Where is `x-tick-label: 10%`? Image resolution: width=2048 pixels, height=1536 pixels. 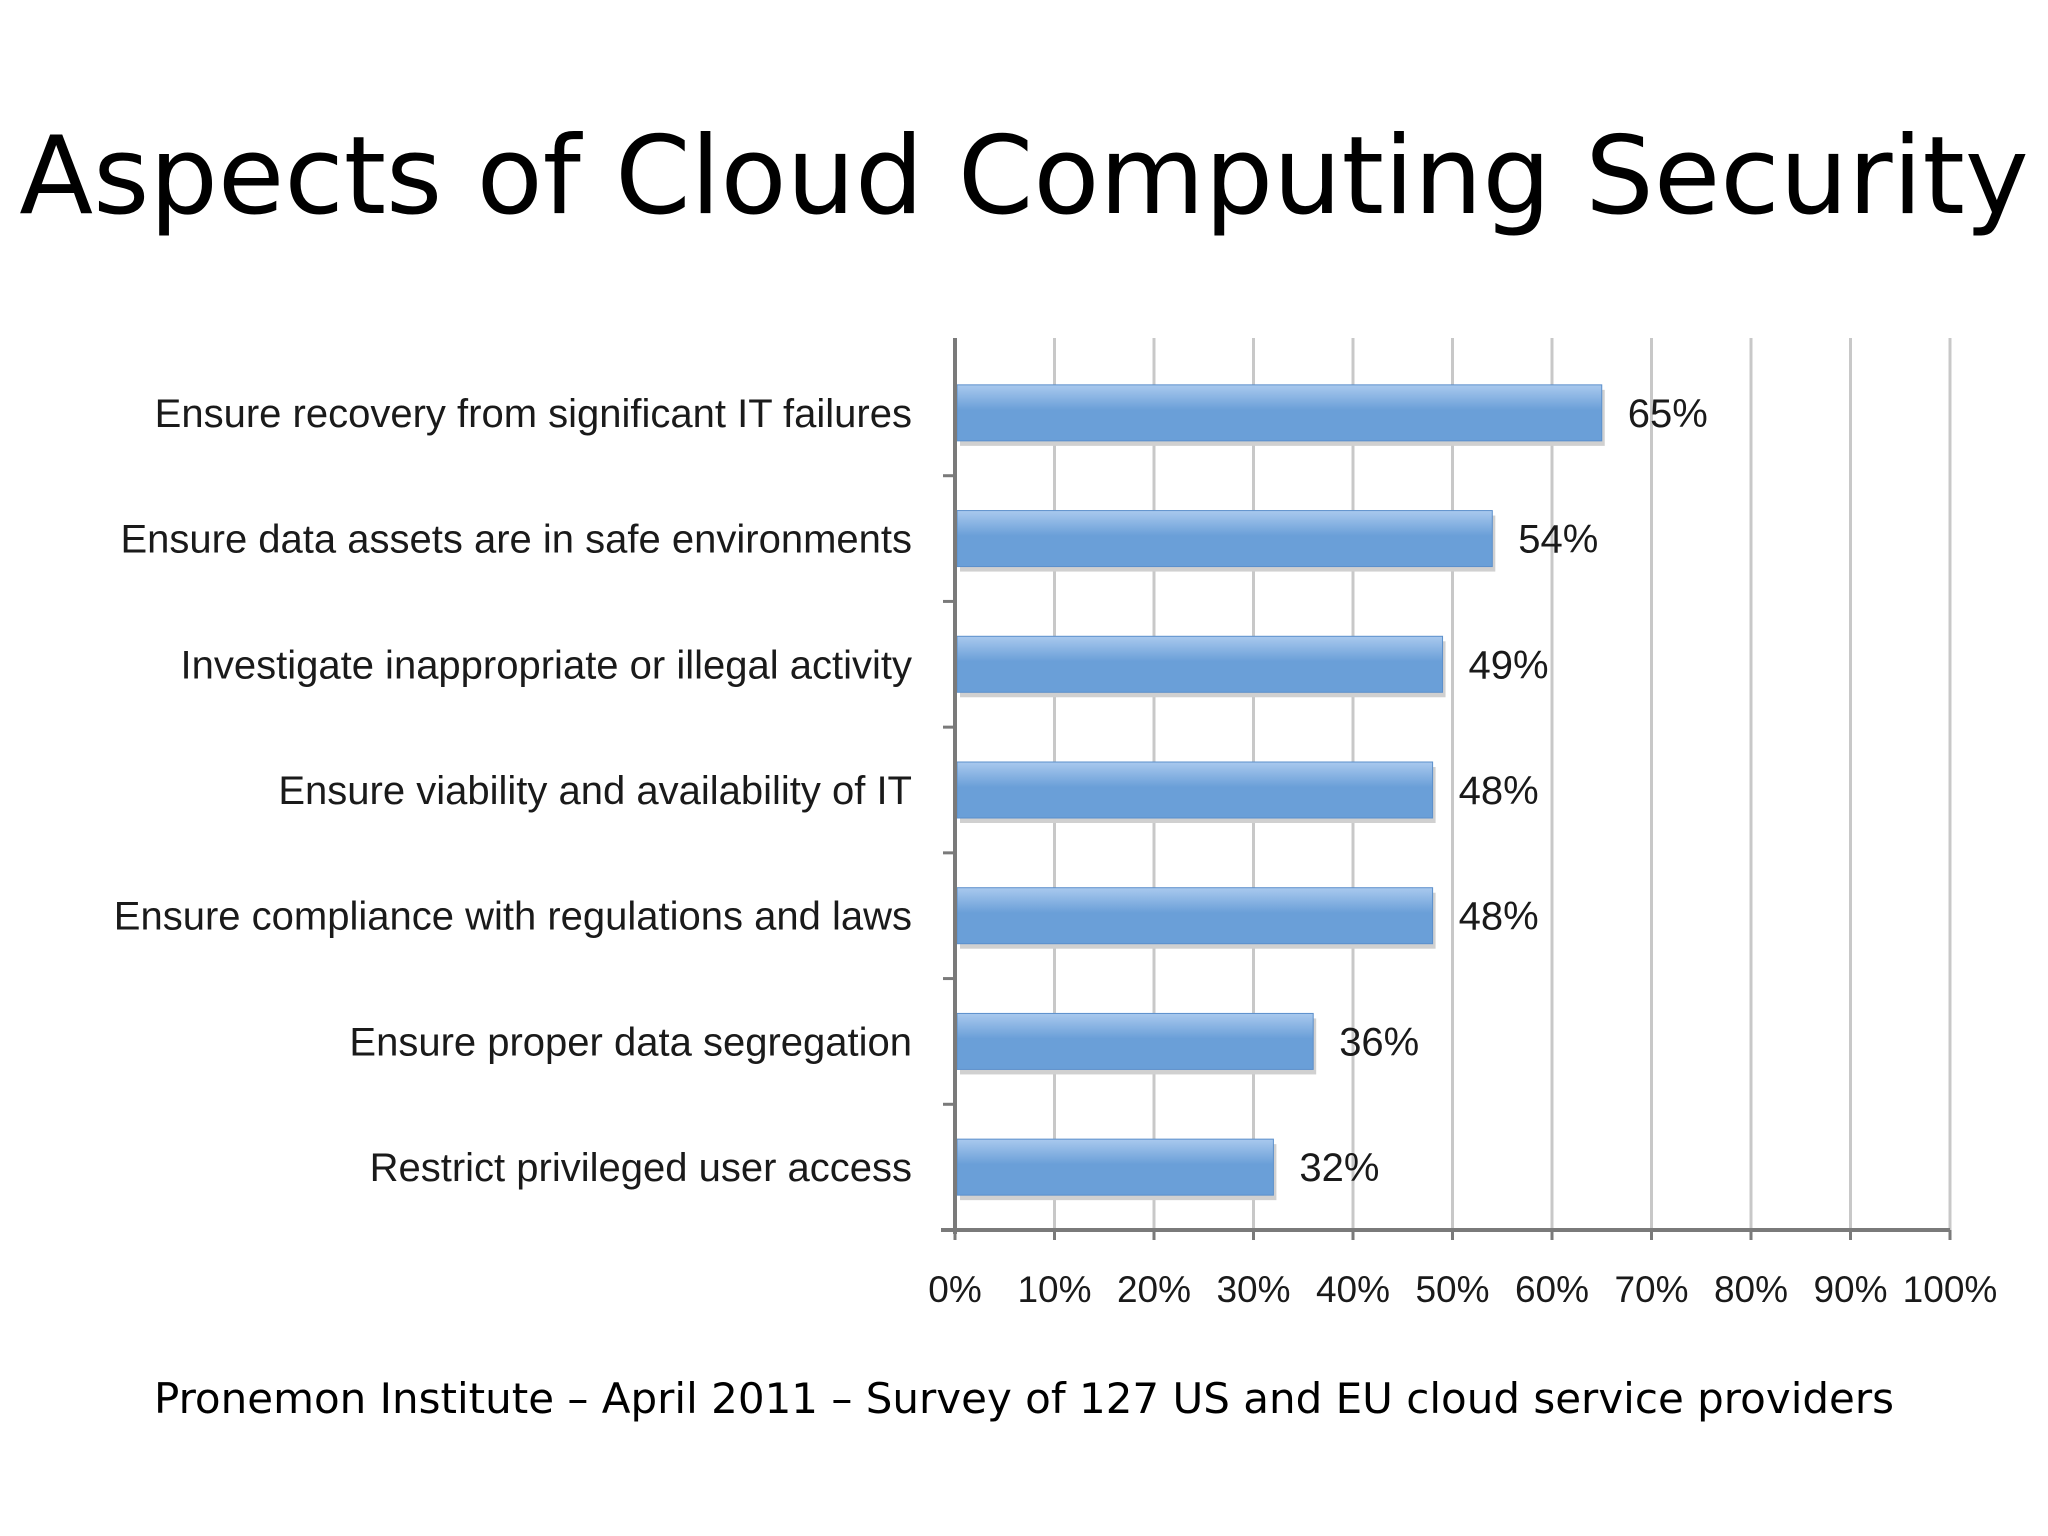 x-tick-label: 10% is located at coordinates (1054, 1289).